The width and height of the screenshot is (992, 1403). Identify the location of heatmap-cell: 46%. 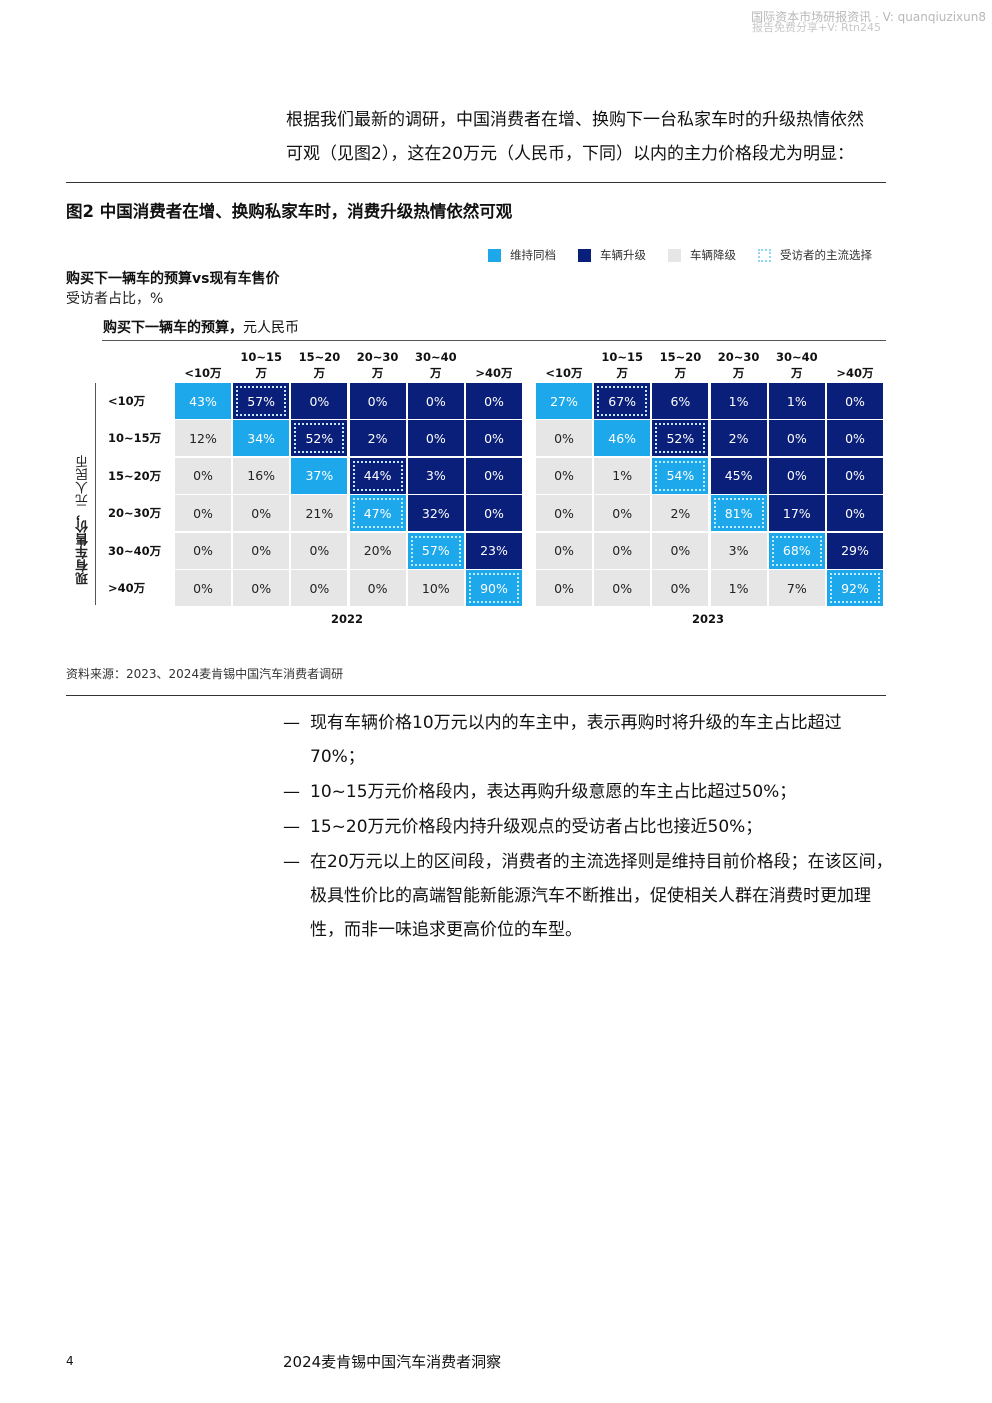
(622, 438).